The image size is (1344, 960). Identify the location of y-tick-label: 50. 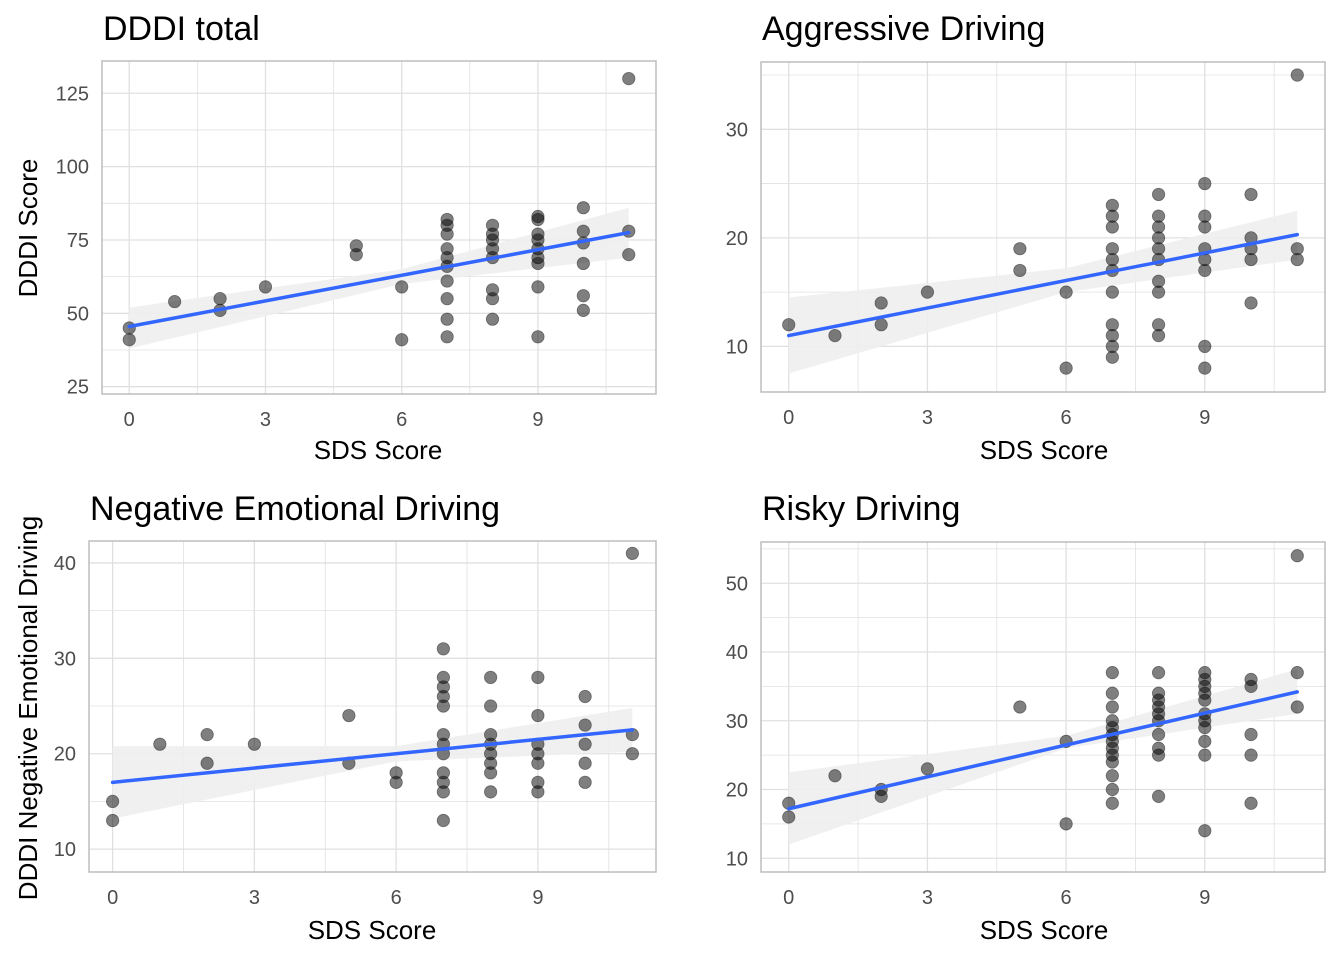
(737, 584).